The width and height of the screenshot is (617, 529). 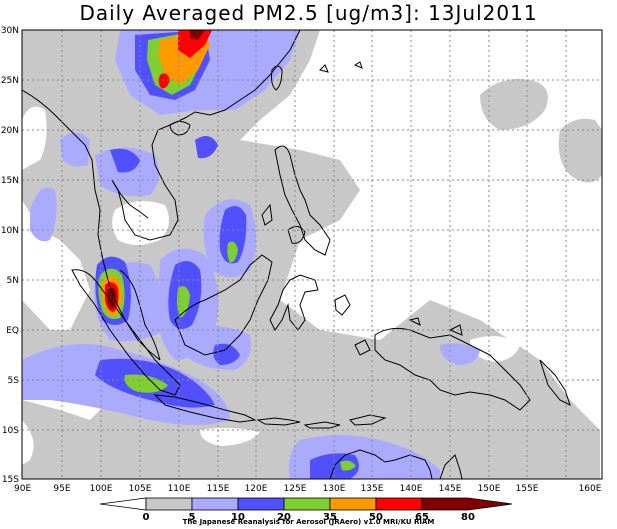 I want to click on lon-label: 125E, so click(x=295, y=489).